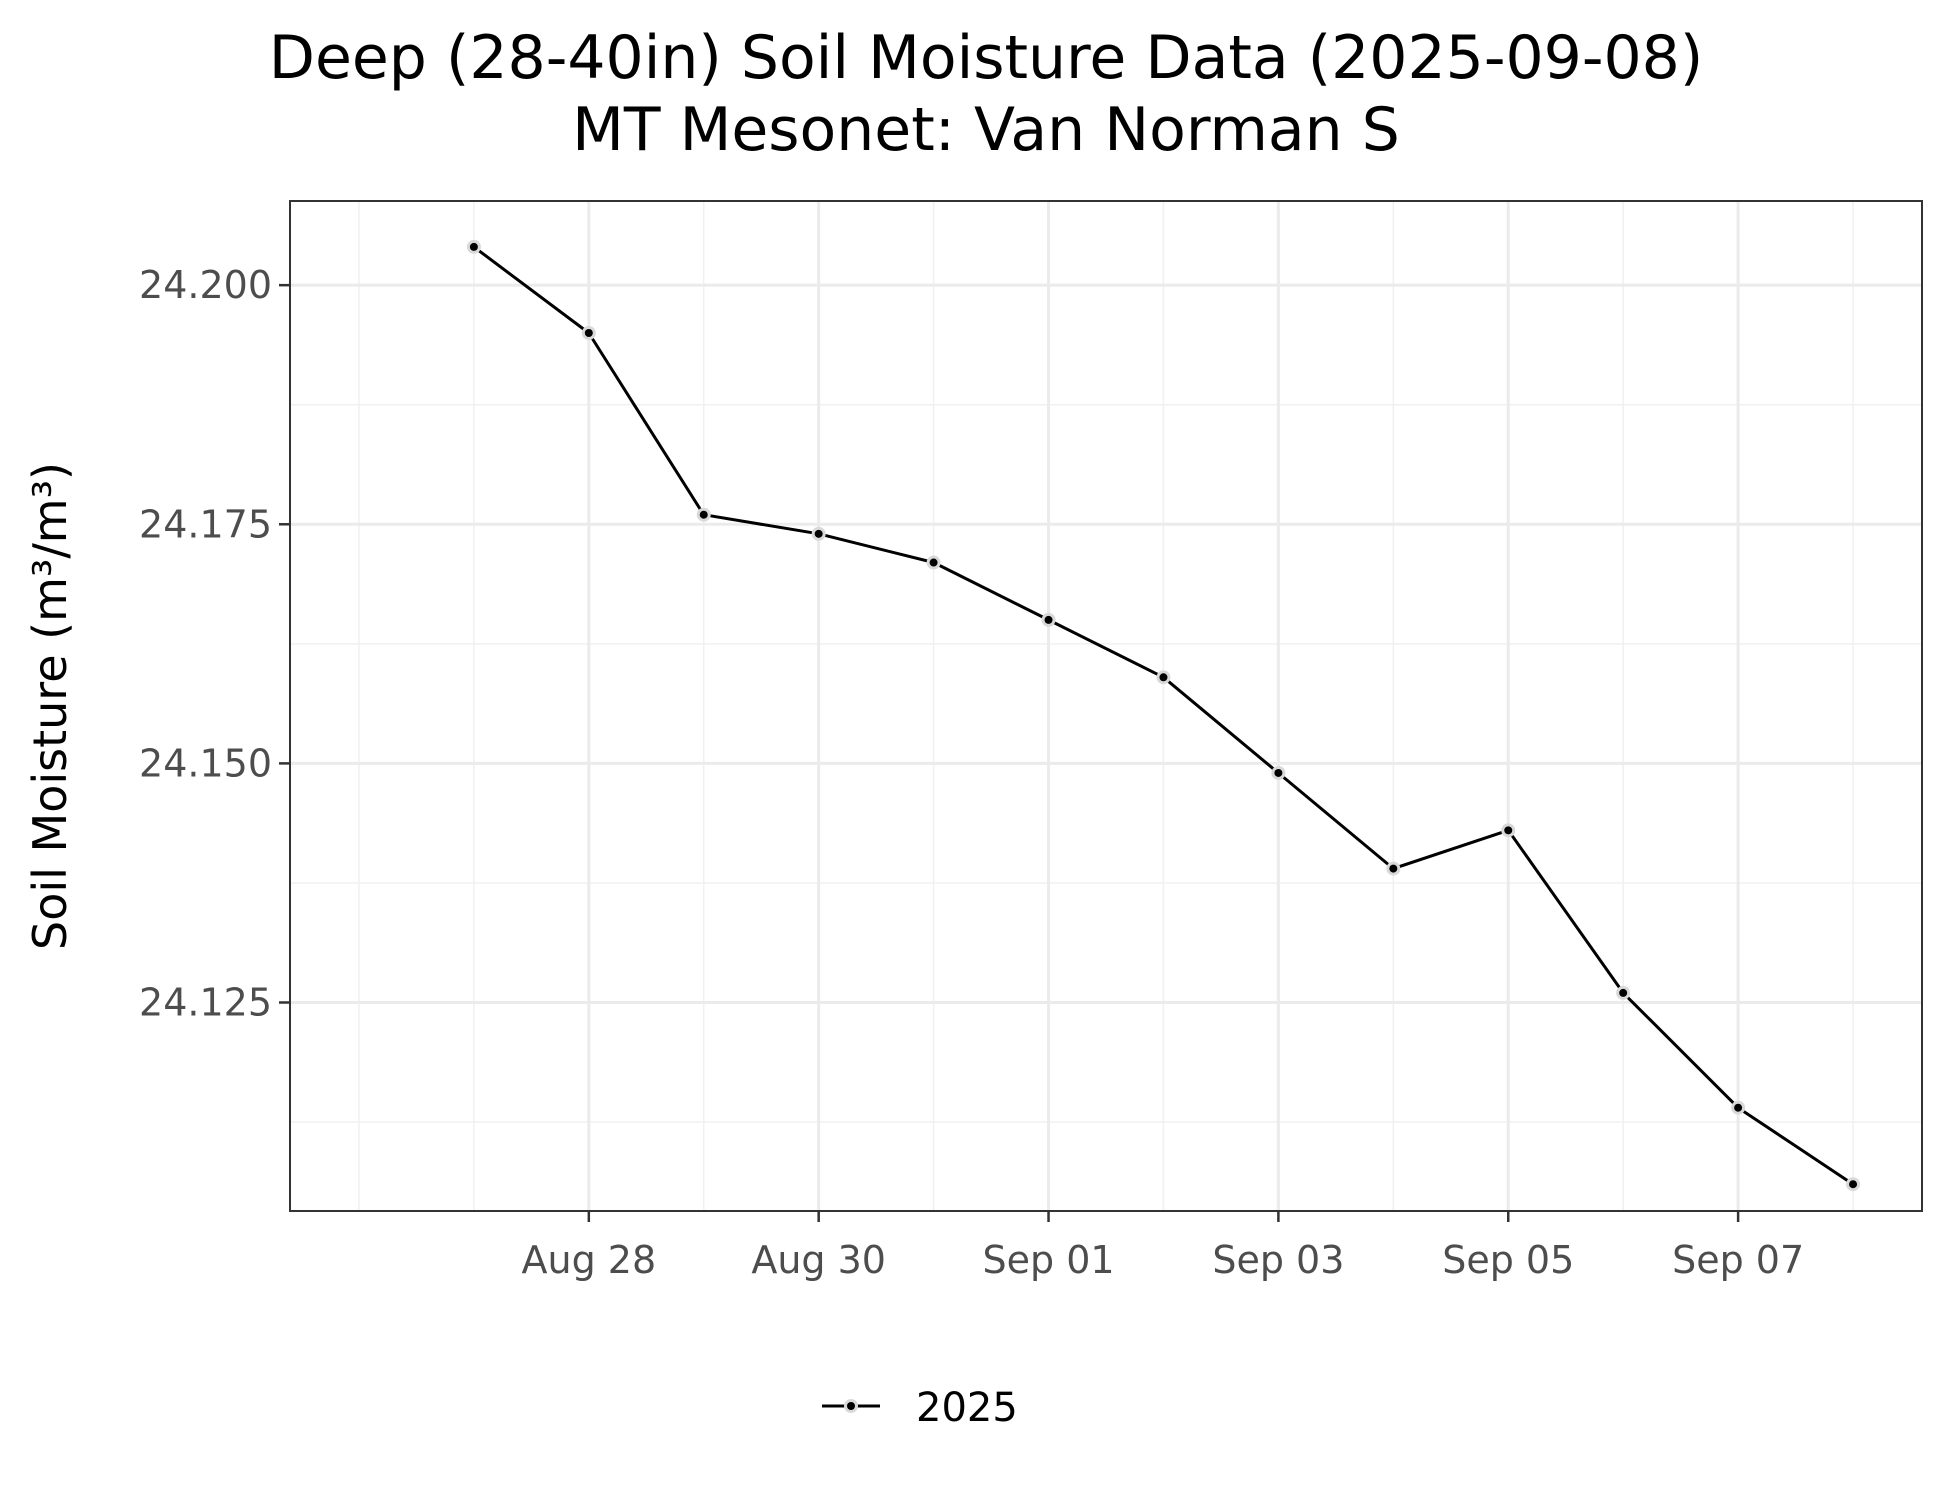  I want to click on y-axis: 24.125 24.150 24.175 24.200, so click(214, 643).